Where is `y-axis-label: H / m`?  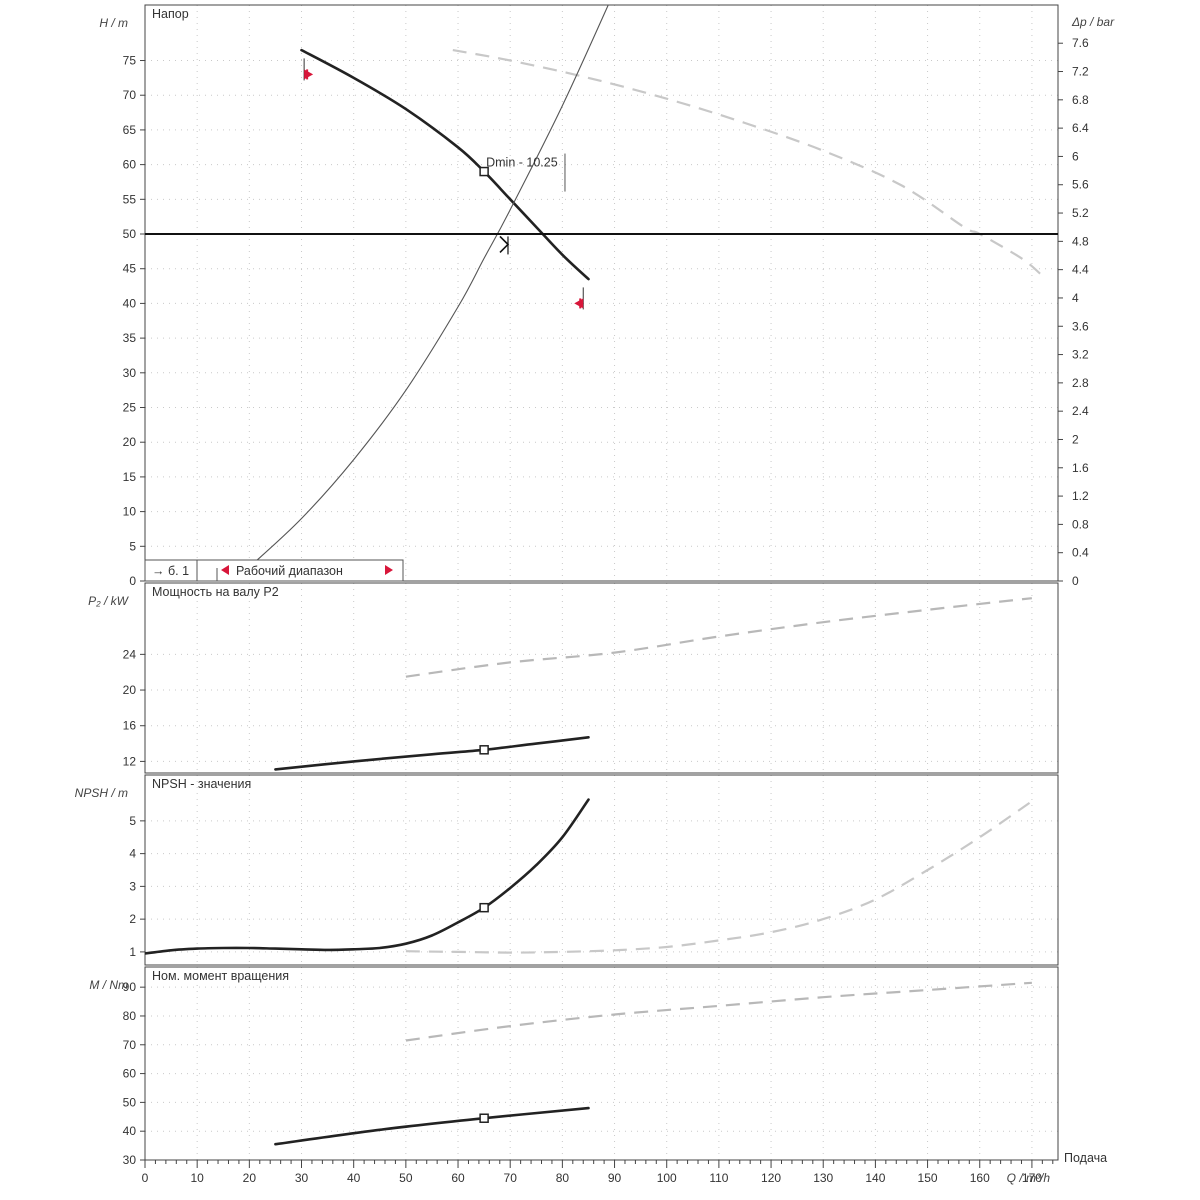
y-axis-label: H / m is located at coordinates (113, 23).